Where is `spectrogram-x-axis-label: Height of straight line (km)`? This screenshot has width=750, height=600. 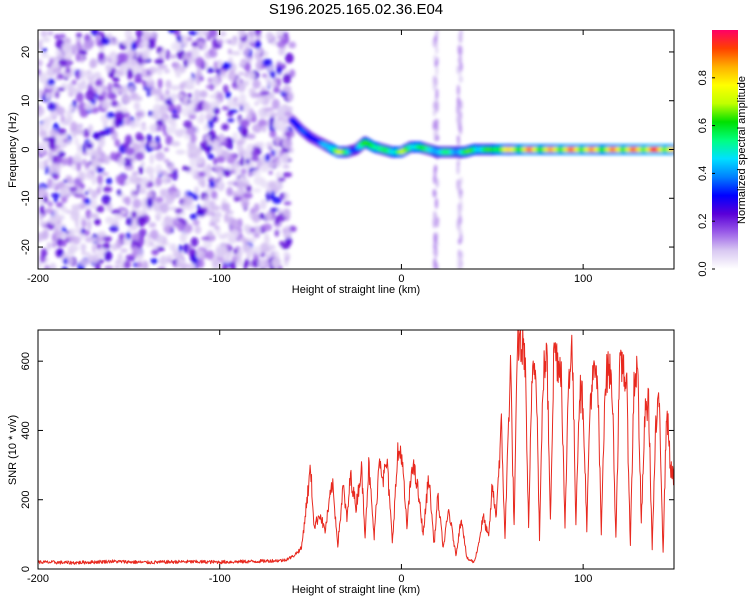
spectrogram-x-axis-label: Height of straight line (km) is located at coordinates (356, 290).